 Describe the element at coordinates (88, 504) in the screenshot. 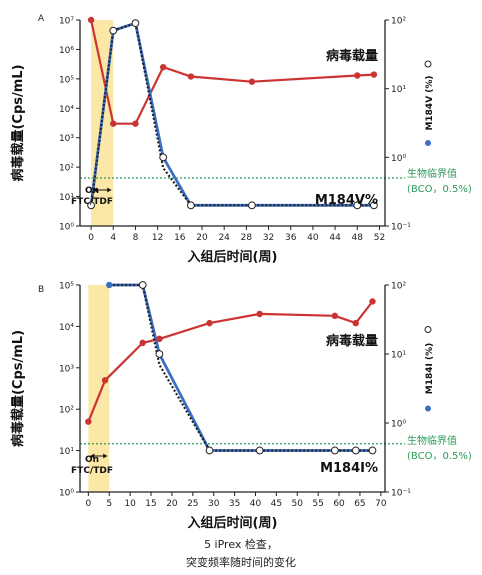

I see `x-tick-label: 0` at that location.